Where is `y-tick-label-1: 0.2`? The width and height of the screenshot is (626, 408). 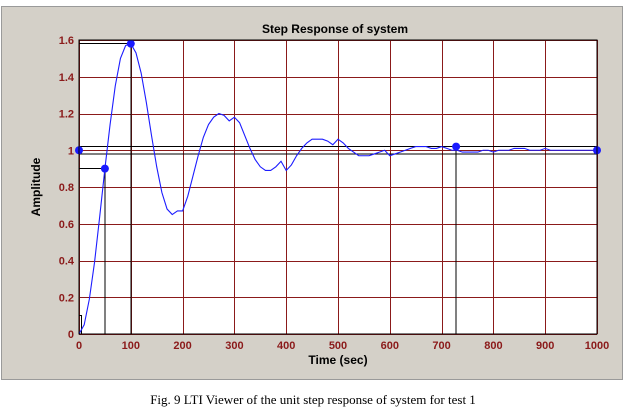
y-tick-label-1: 0.2 is located at coordinates (66, 298).